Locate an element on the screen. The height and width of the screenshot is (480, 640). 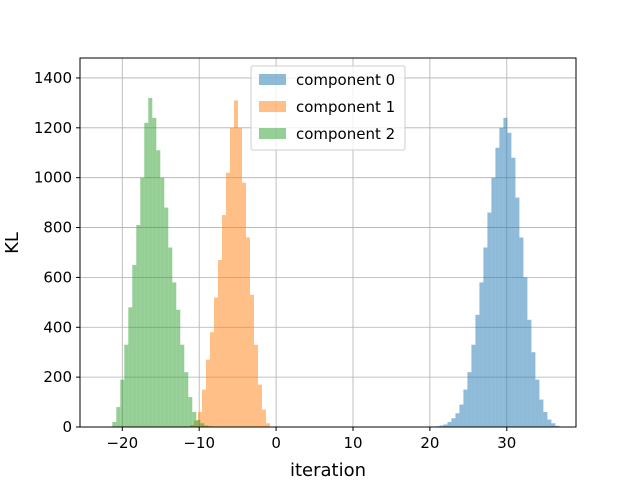
x-tick-label: 20 is located at coordinates (429, 443).